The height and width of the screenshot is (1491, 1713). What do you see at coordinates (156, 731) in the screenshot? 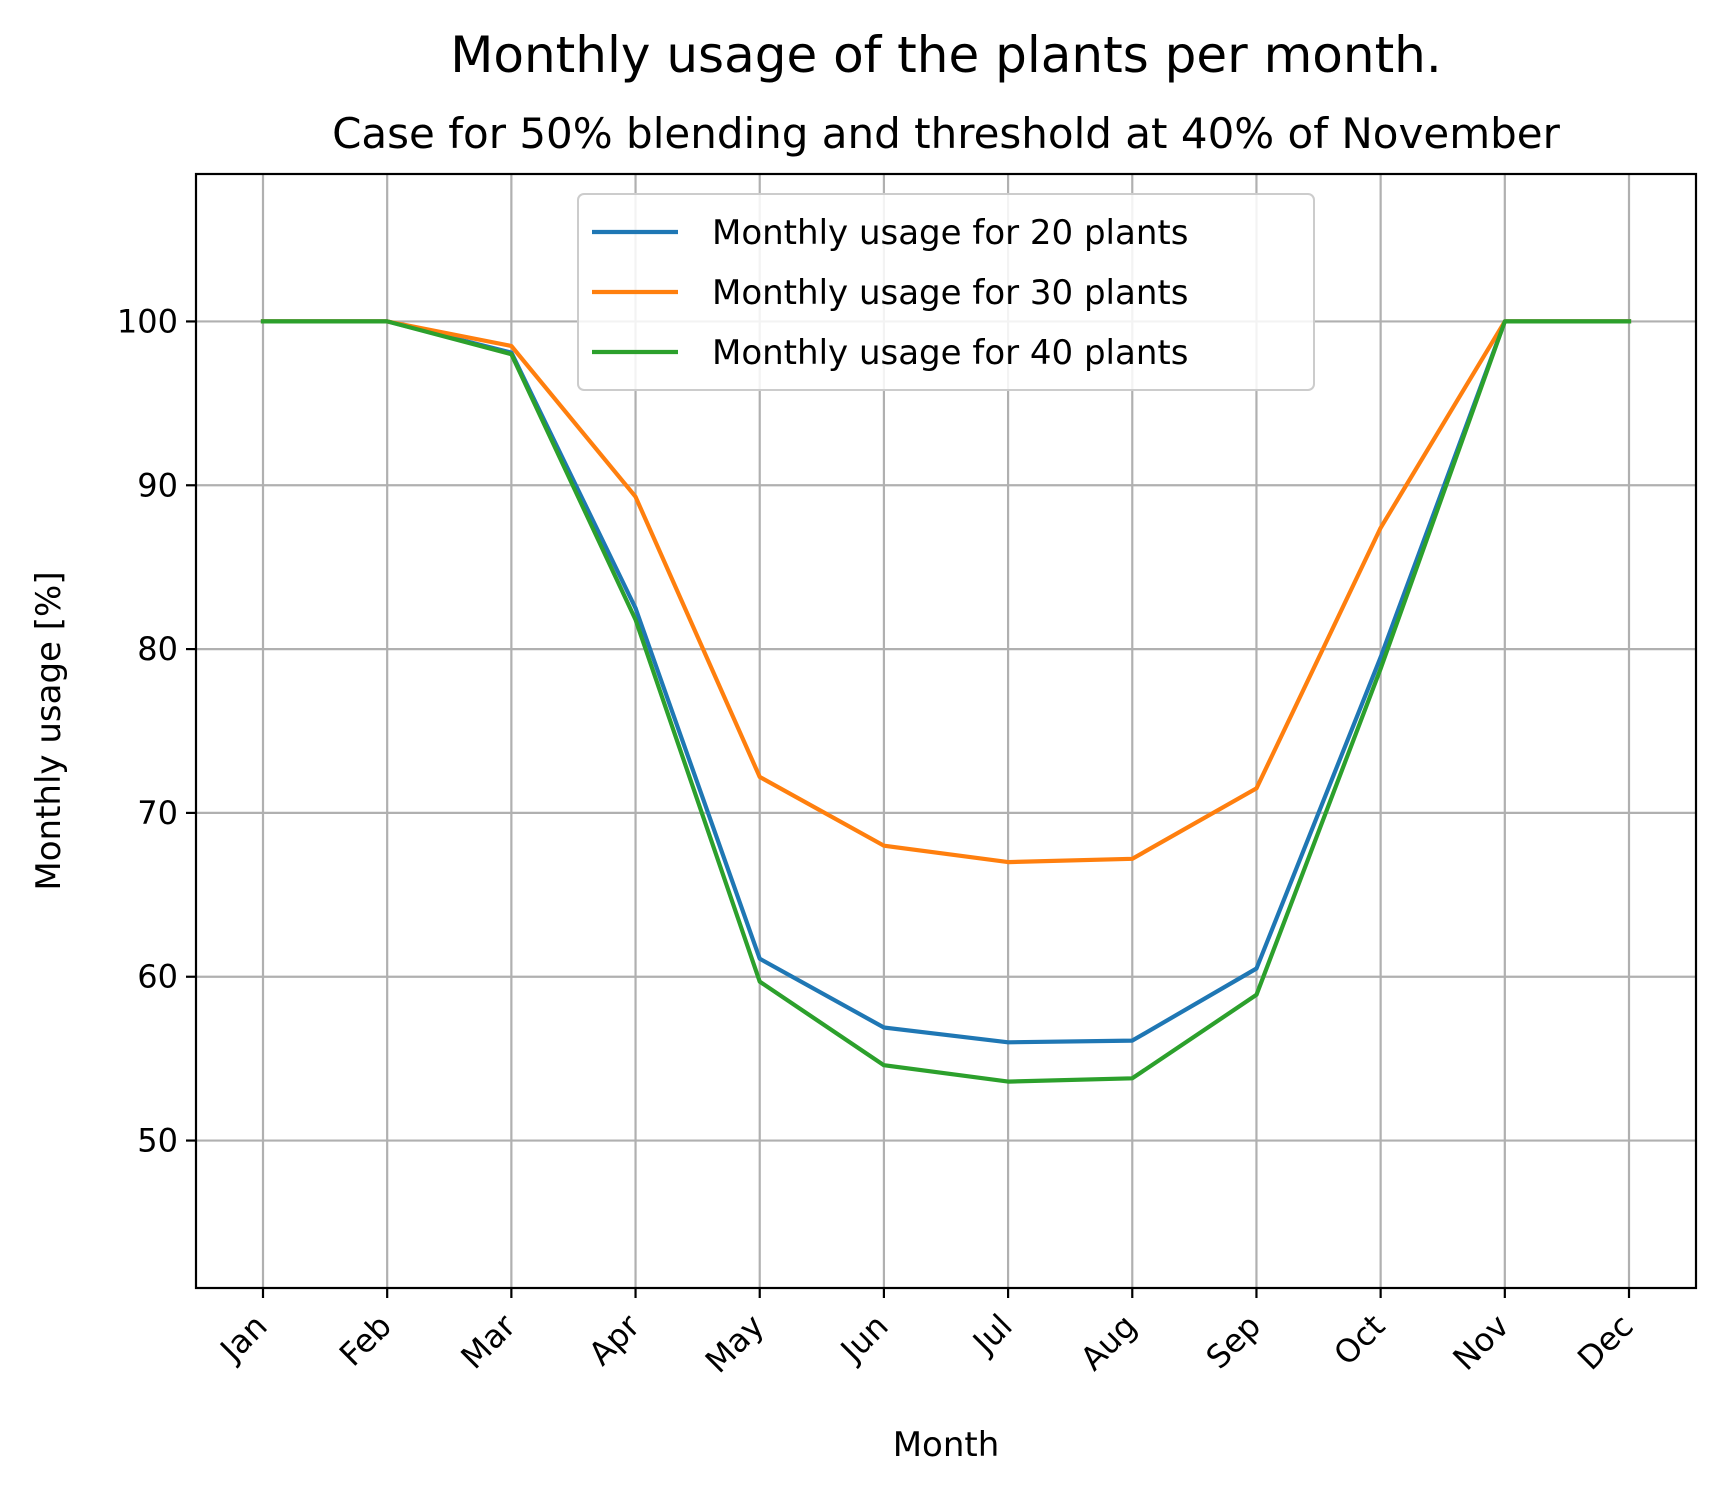
I see `y-axis-ticks: 50 60 70 80 90 100` at bounding box center [156, 731].